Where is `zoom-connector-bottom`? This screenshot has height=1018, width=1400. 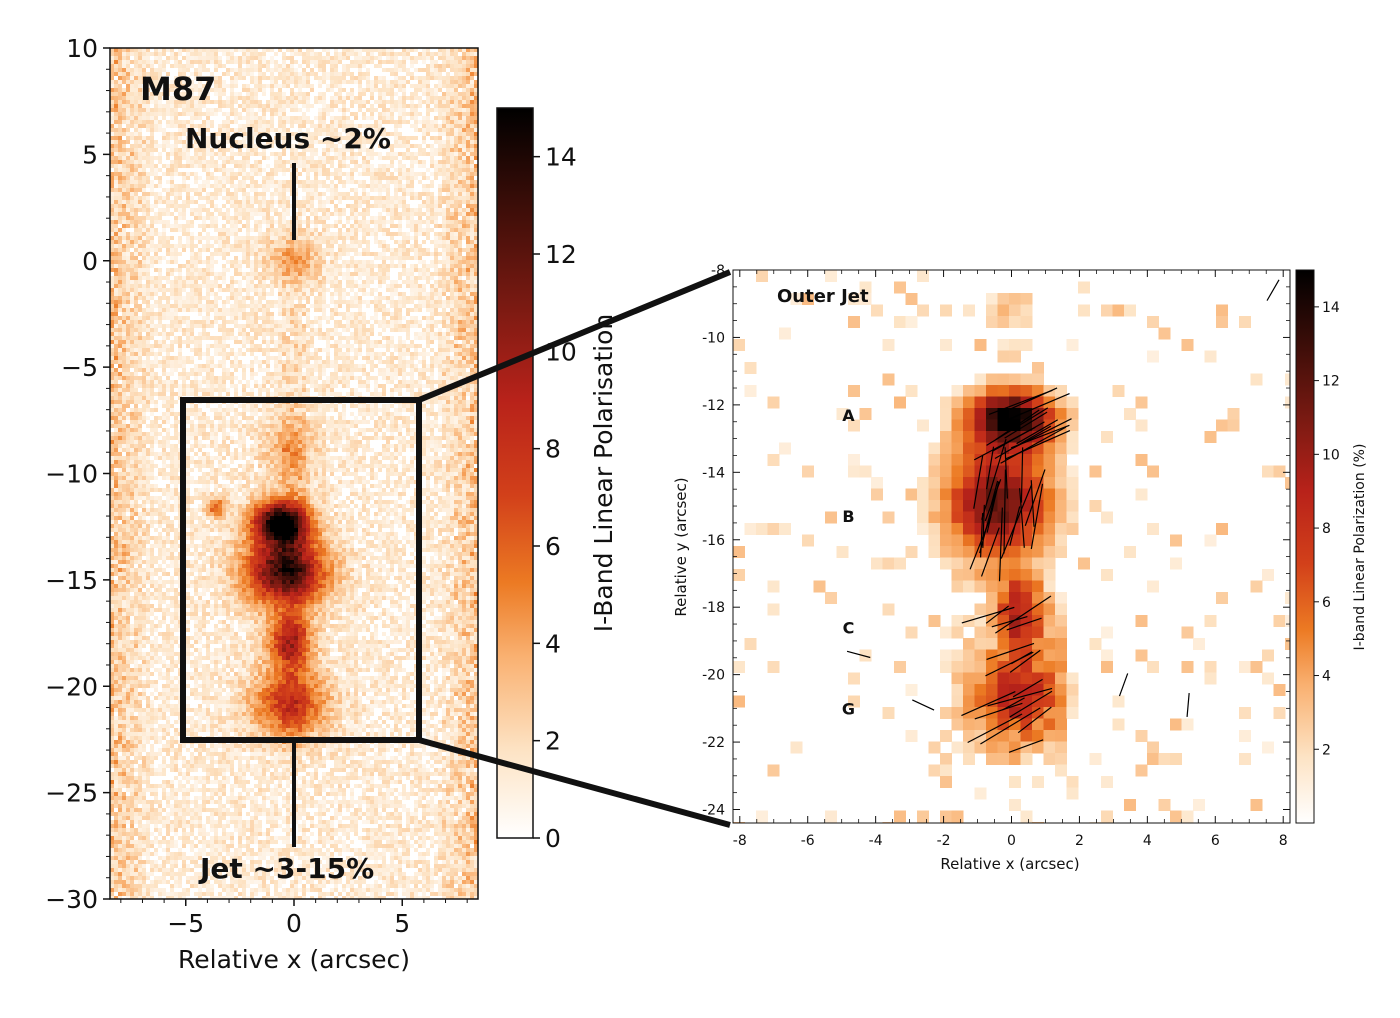
zoom-connector-bottom is located at coordinates (574, 782).